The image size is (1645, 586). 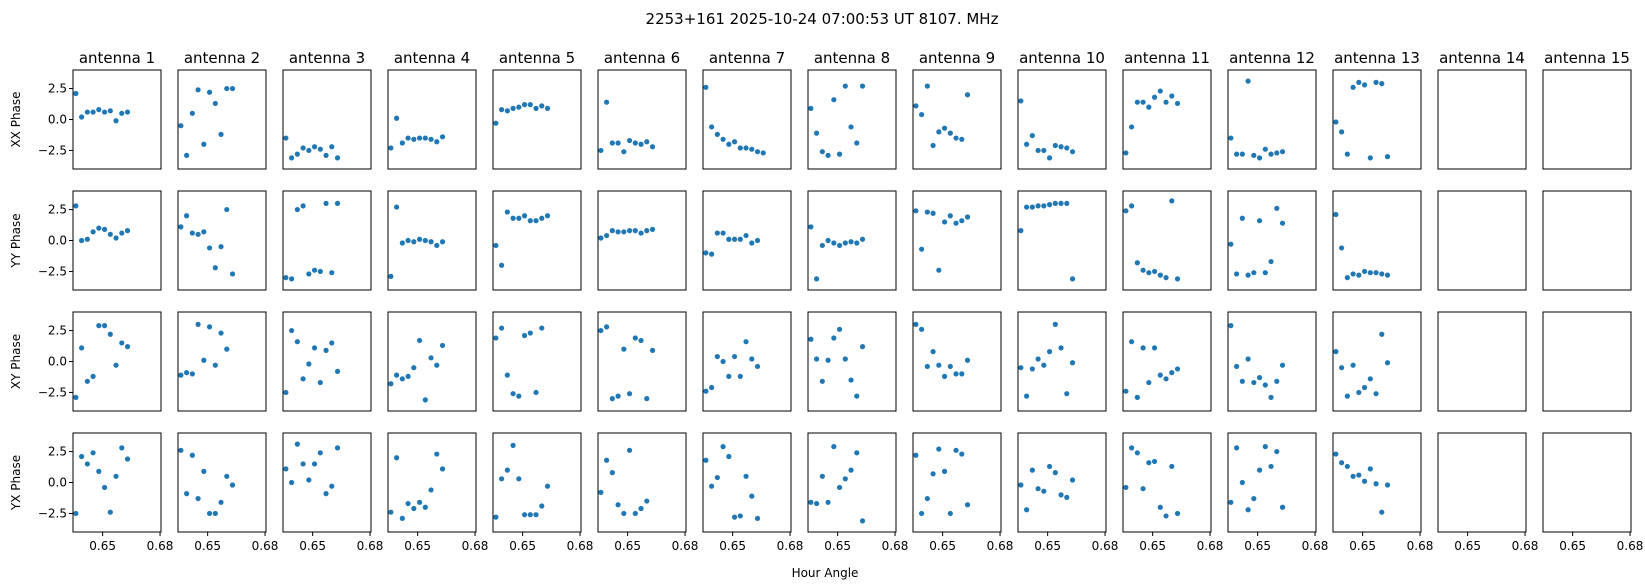 What do you see at coordinates (432, 109) in the screenshot?
I see `panel: antenna 4` at bounding box center [432, 109].